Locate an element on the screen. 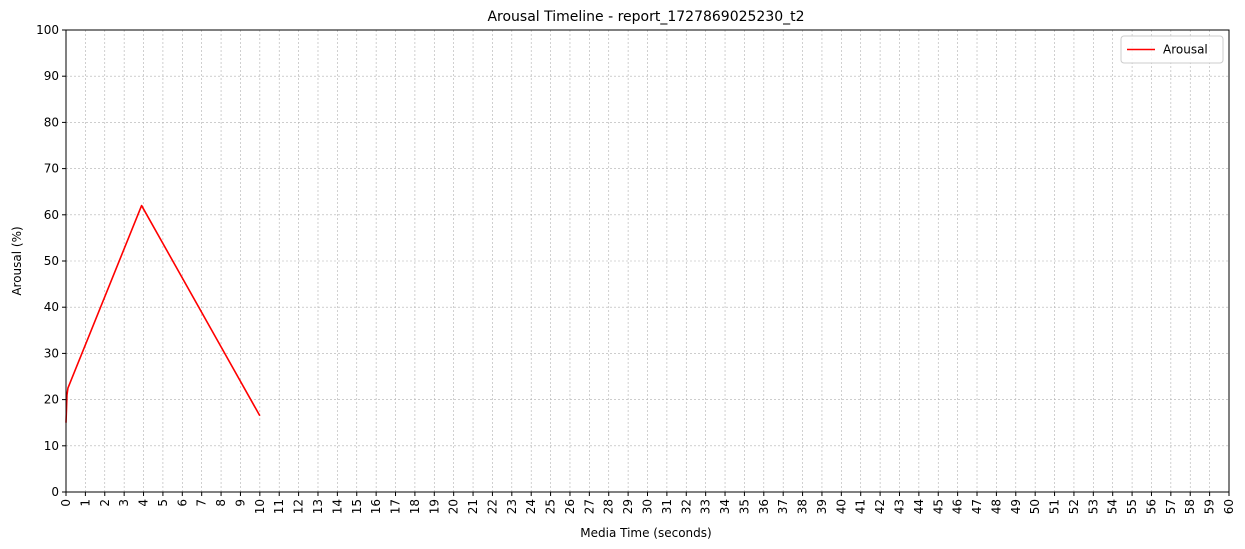  x-tick-label: 36 is located at coordinates (764, 506).